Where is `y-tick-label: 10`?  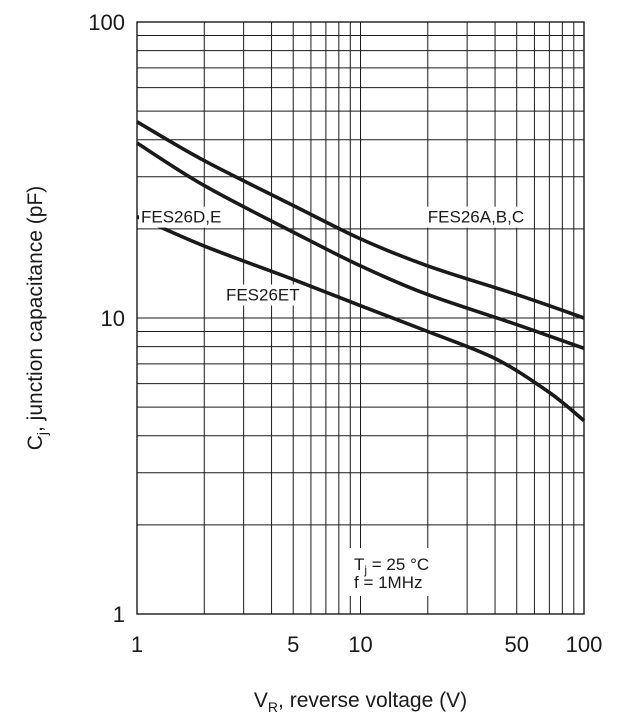 y-tick-label: 10 is located at coordinates (113, 318).